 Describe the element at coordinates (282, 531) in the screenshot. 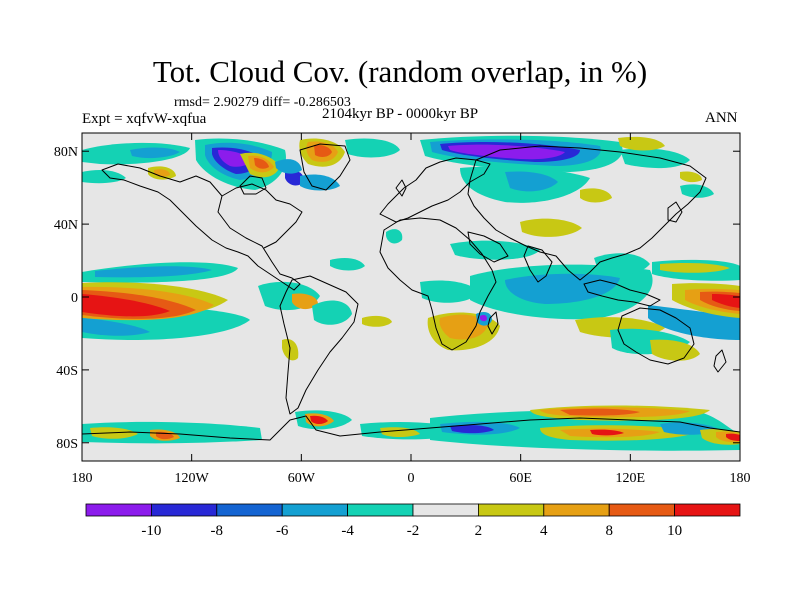

I see `colorbar-label: -6` at that location.